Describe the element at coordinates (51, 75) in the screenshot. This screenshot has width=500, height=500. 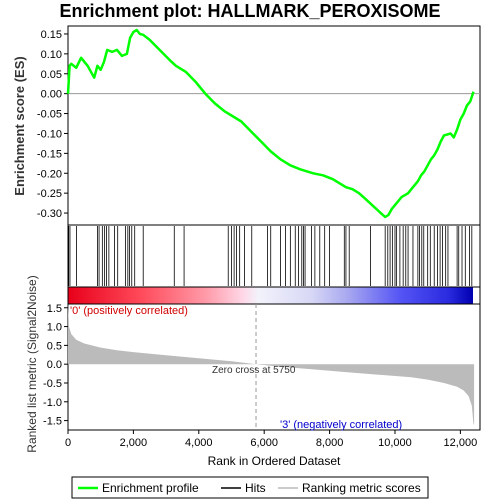
I see `es-y-tick-label: 0.05` at that location.